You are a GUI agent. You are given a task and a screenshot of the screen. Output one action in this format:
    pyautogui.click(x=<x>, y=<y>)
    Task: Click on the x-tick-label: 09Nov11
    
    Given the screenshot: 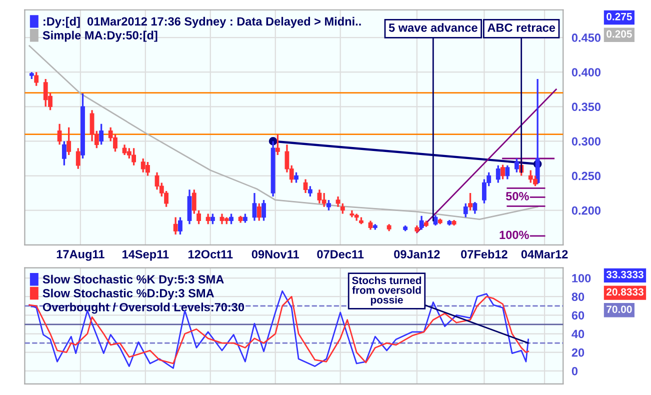 What is the action you would take?
    pyautogui.click(x=275, y=254)
    